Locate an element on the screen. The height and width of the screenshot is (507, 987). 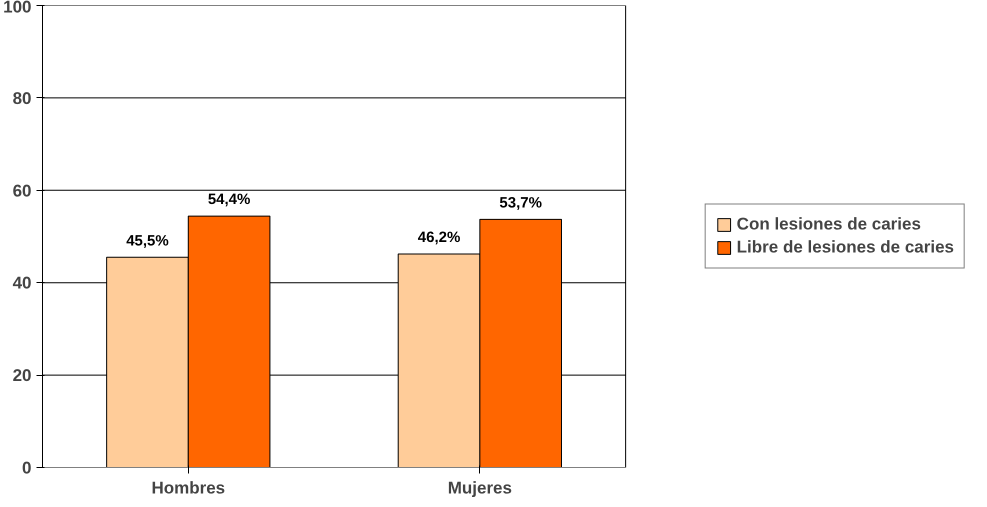
data-label: 54,4% is located at coordinates (229, 199).